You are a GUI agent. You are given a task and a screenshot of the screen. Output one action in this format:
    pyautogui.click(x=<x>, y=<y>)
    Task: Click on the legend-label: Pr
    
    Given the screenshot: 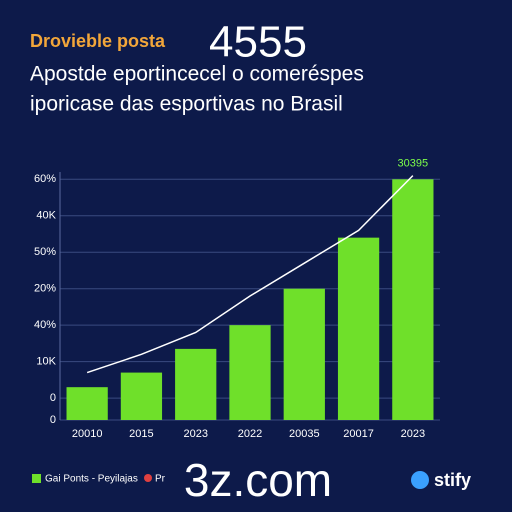 What is the action you would take?
    pyautogui.click(x=160, y=479)
    